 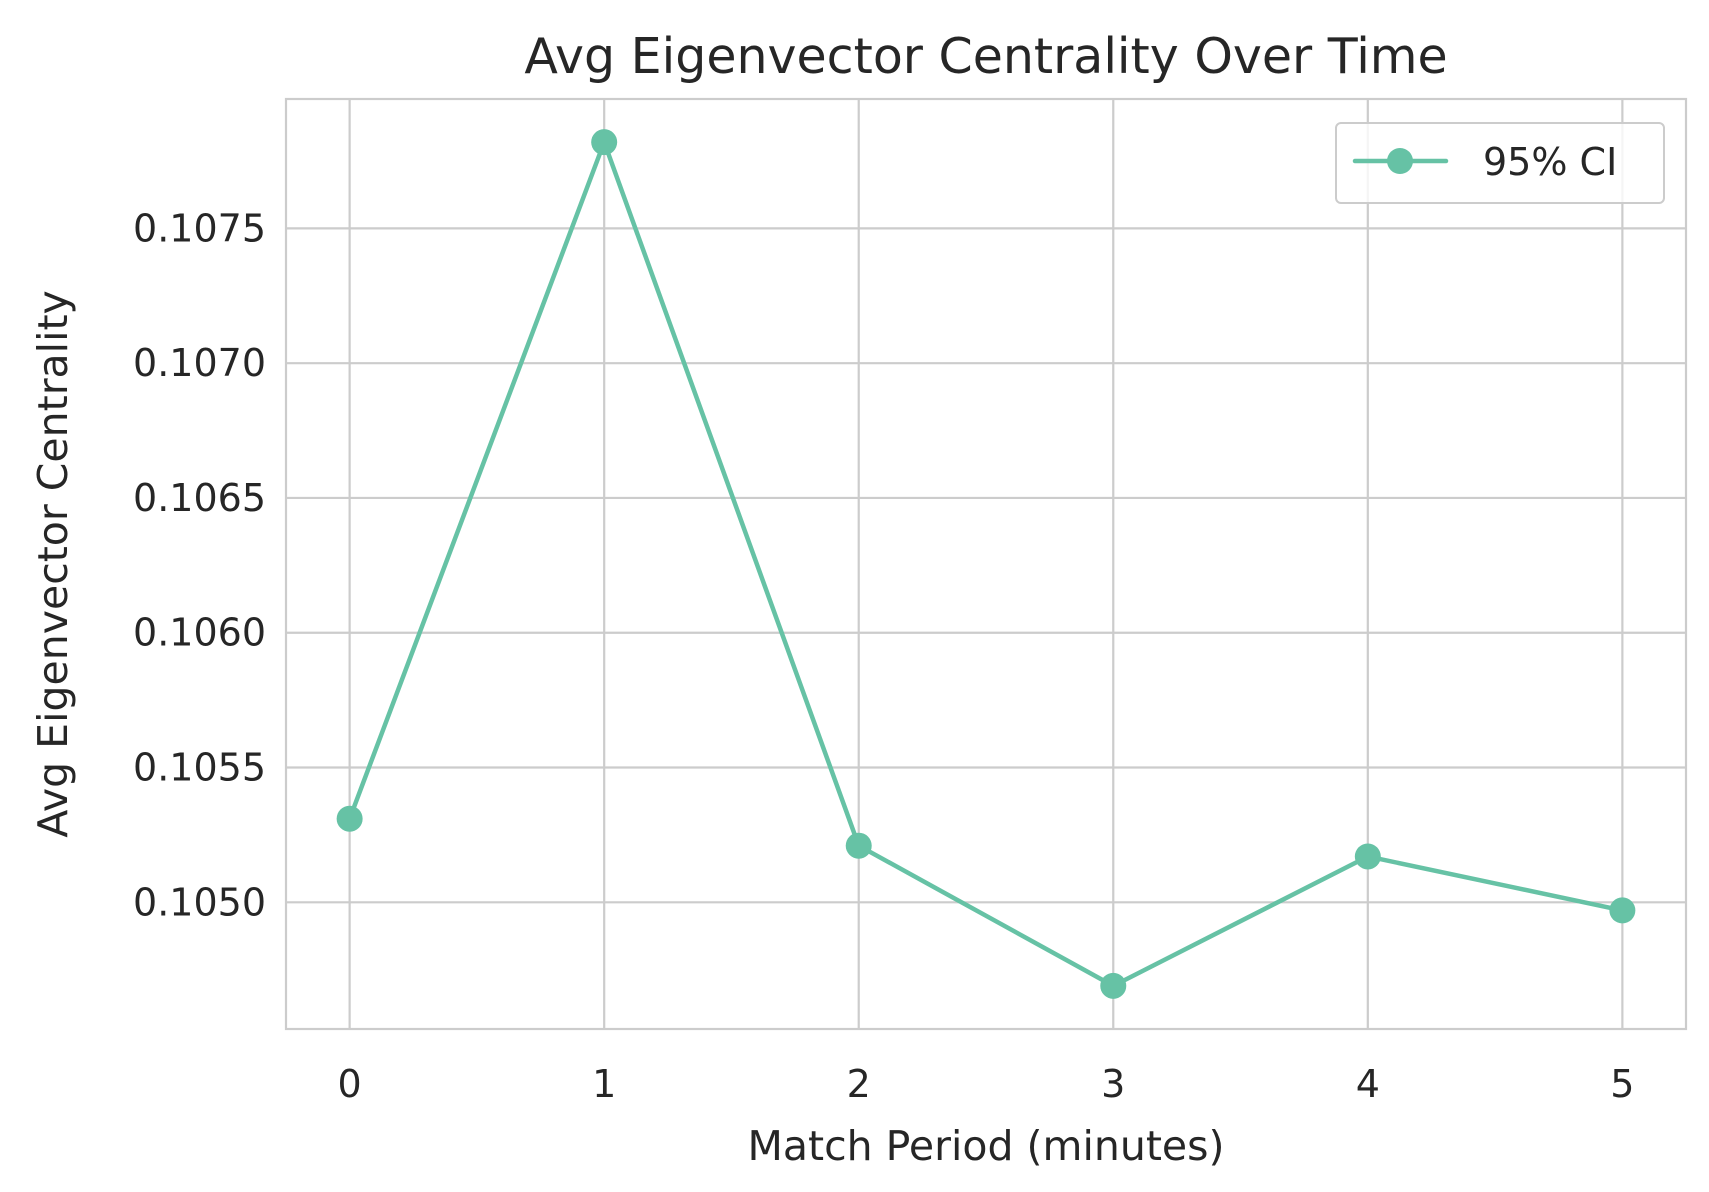 What do you see at coordinates (1368, 1084) in the screenshot?
I see `x-tick-label: 4` at bounding box center [1368, 1084].